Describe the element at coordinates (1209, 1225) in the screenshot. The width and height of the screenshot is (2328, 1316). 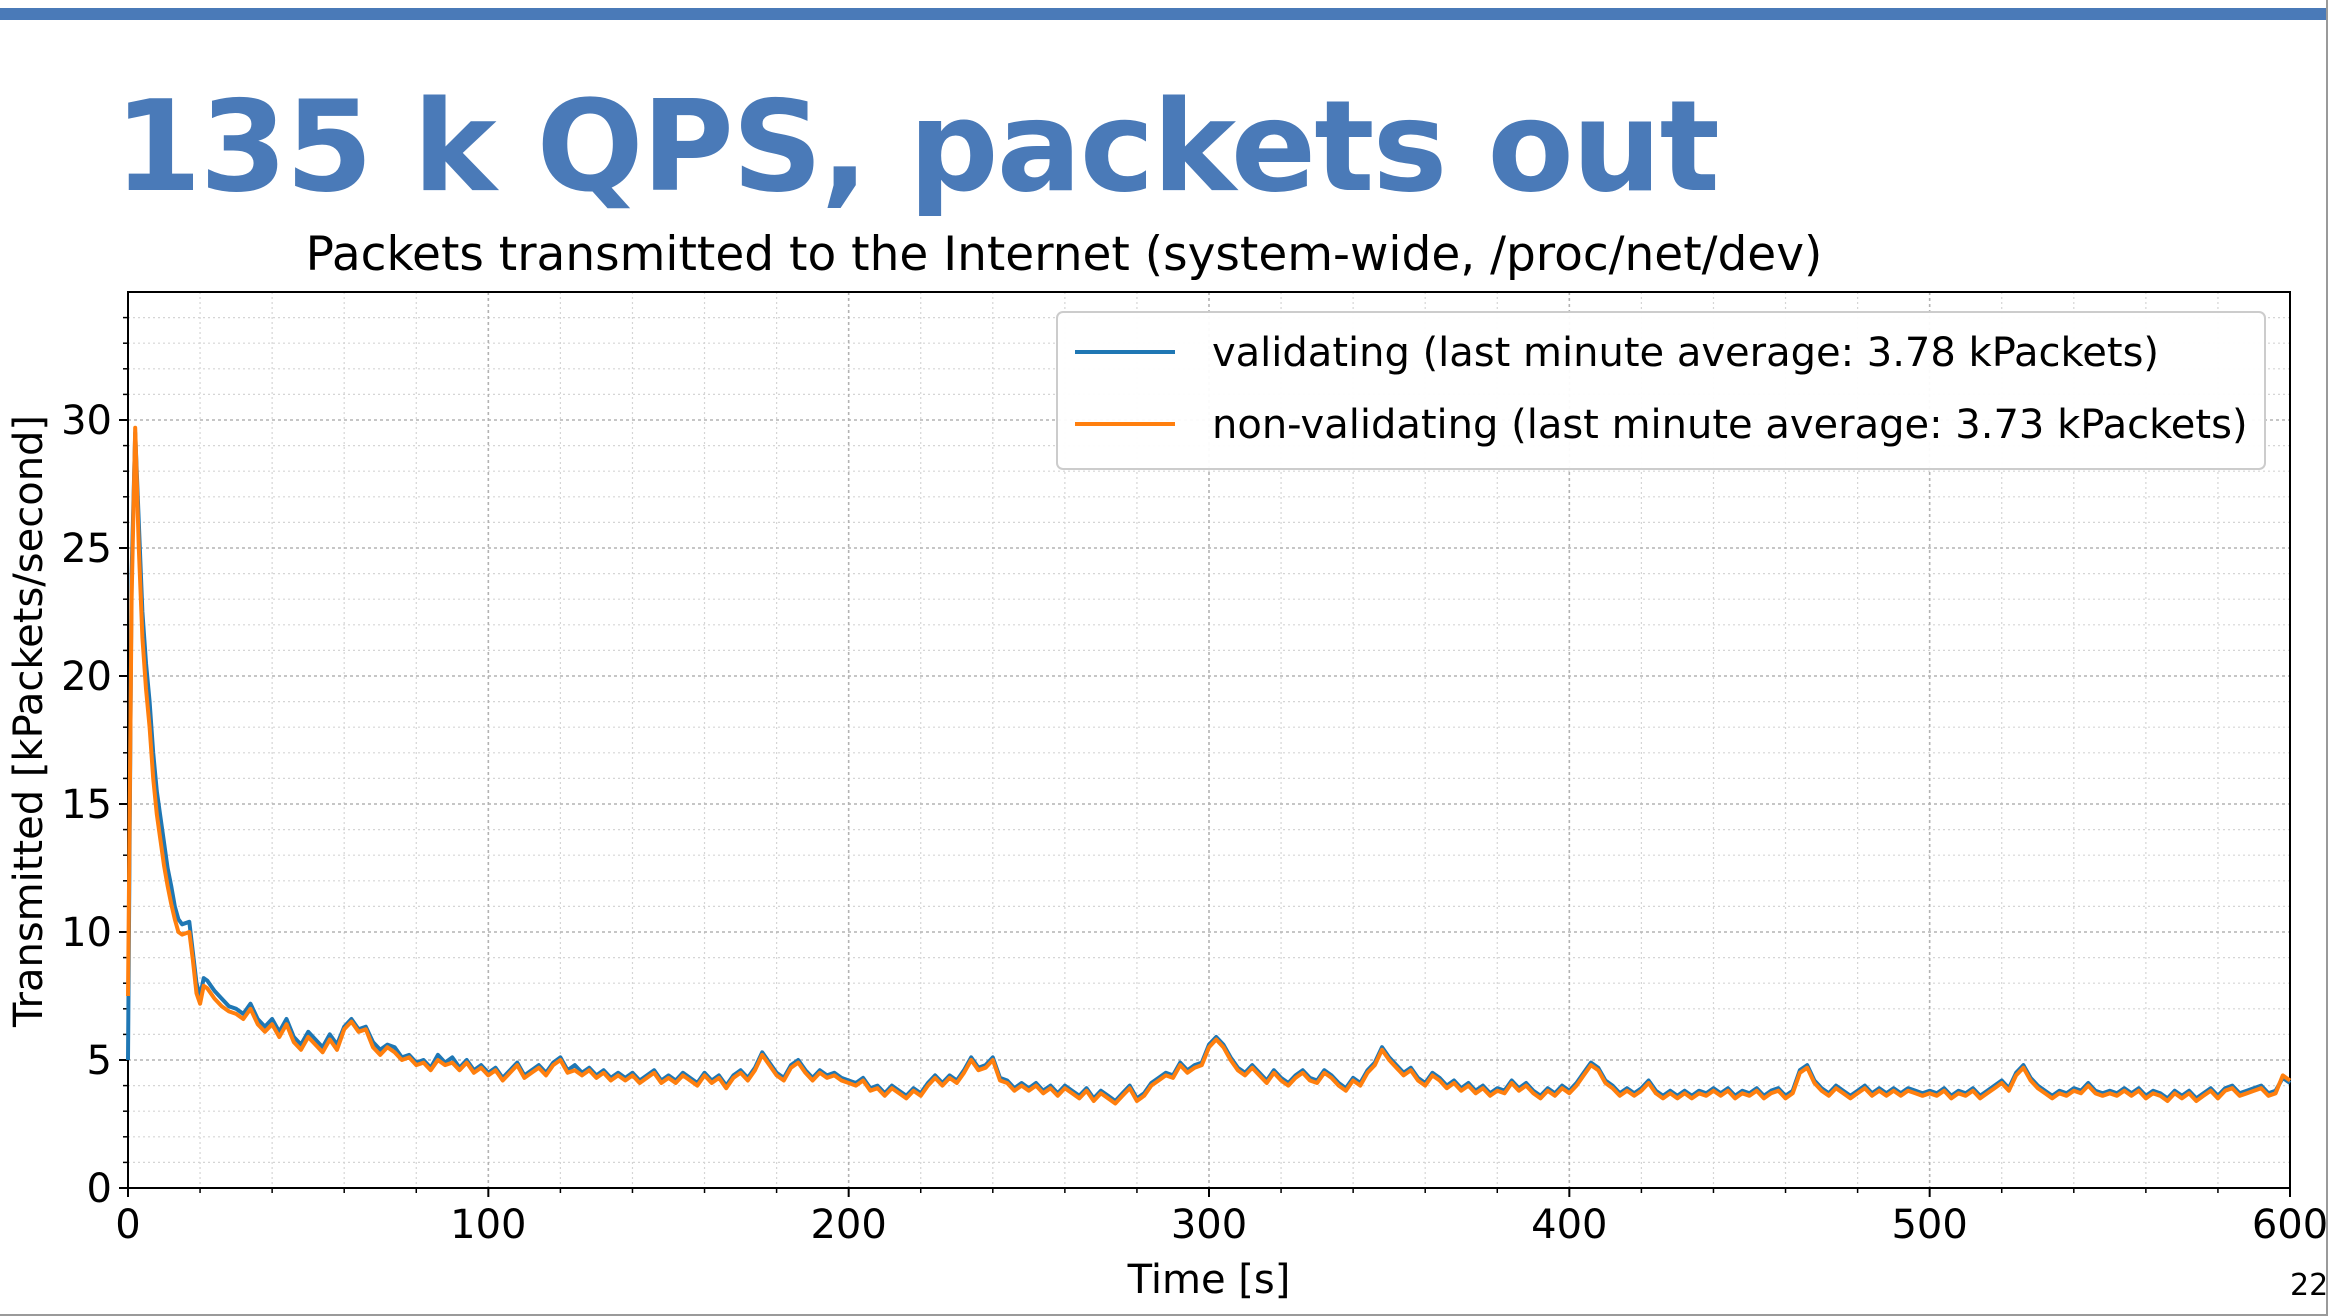
I see `x-tick-label: 300` at that location.